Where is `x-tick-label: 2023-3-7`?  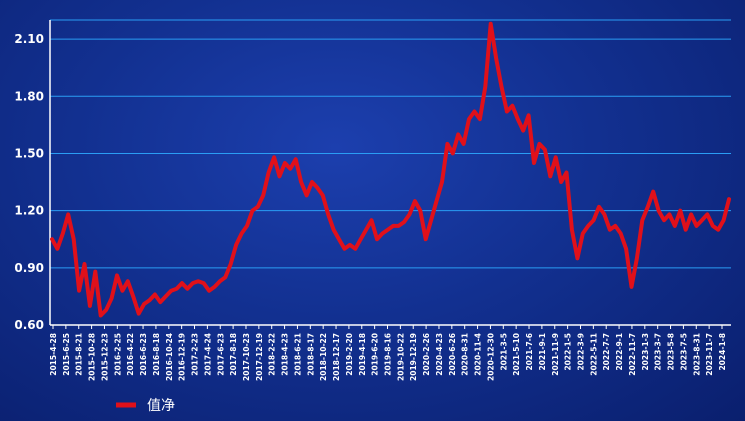
x-tick-label: 2023-3-7 is located at coordinates (658, 352).